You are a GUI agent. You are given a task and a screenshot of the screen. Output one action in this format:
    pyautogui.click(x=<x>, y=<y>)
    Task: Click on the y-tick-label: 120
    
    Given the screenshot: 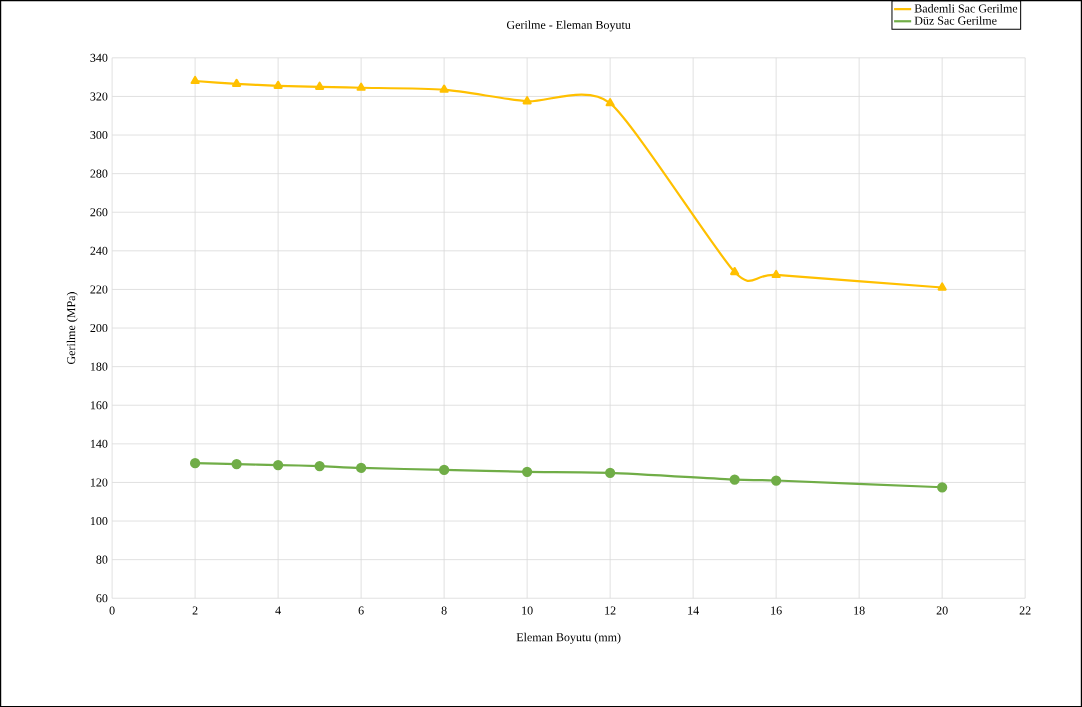 What is the action you would take?
    pyautogui.click(x=99, y=482)
    